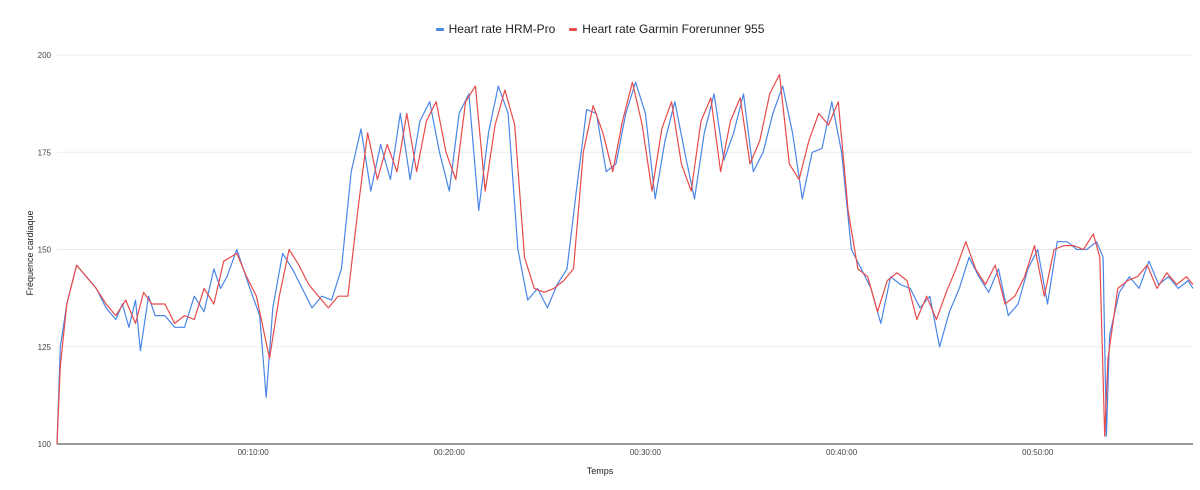  What do you see at coordinates (45, 152) in the screenshot?
I see `y-tick-label: 175` at bounding box center [45, 152].